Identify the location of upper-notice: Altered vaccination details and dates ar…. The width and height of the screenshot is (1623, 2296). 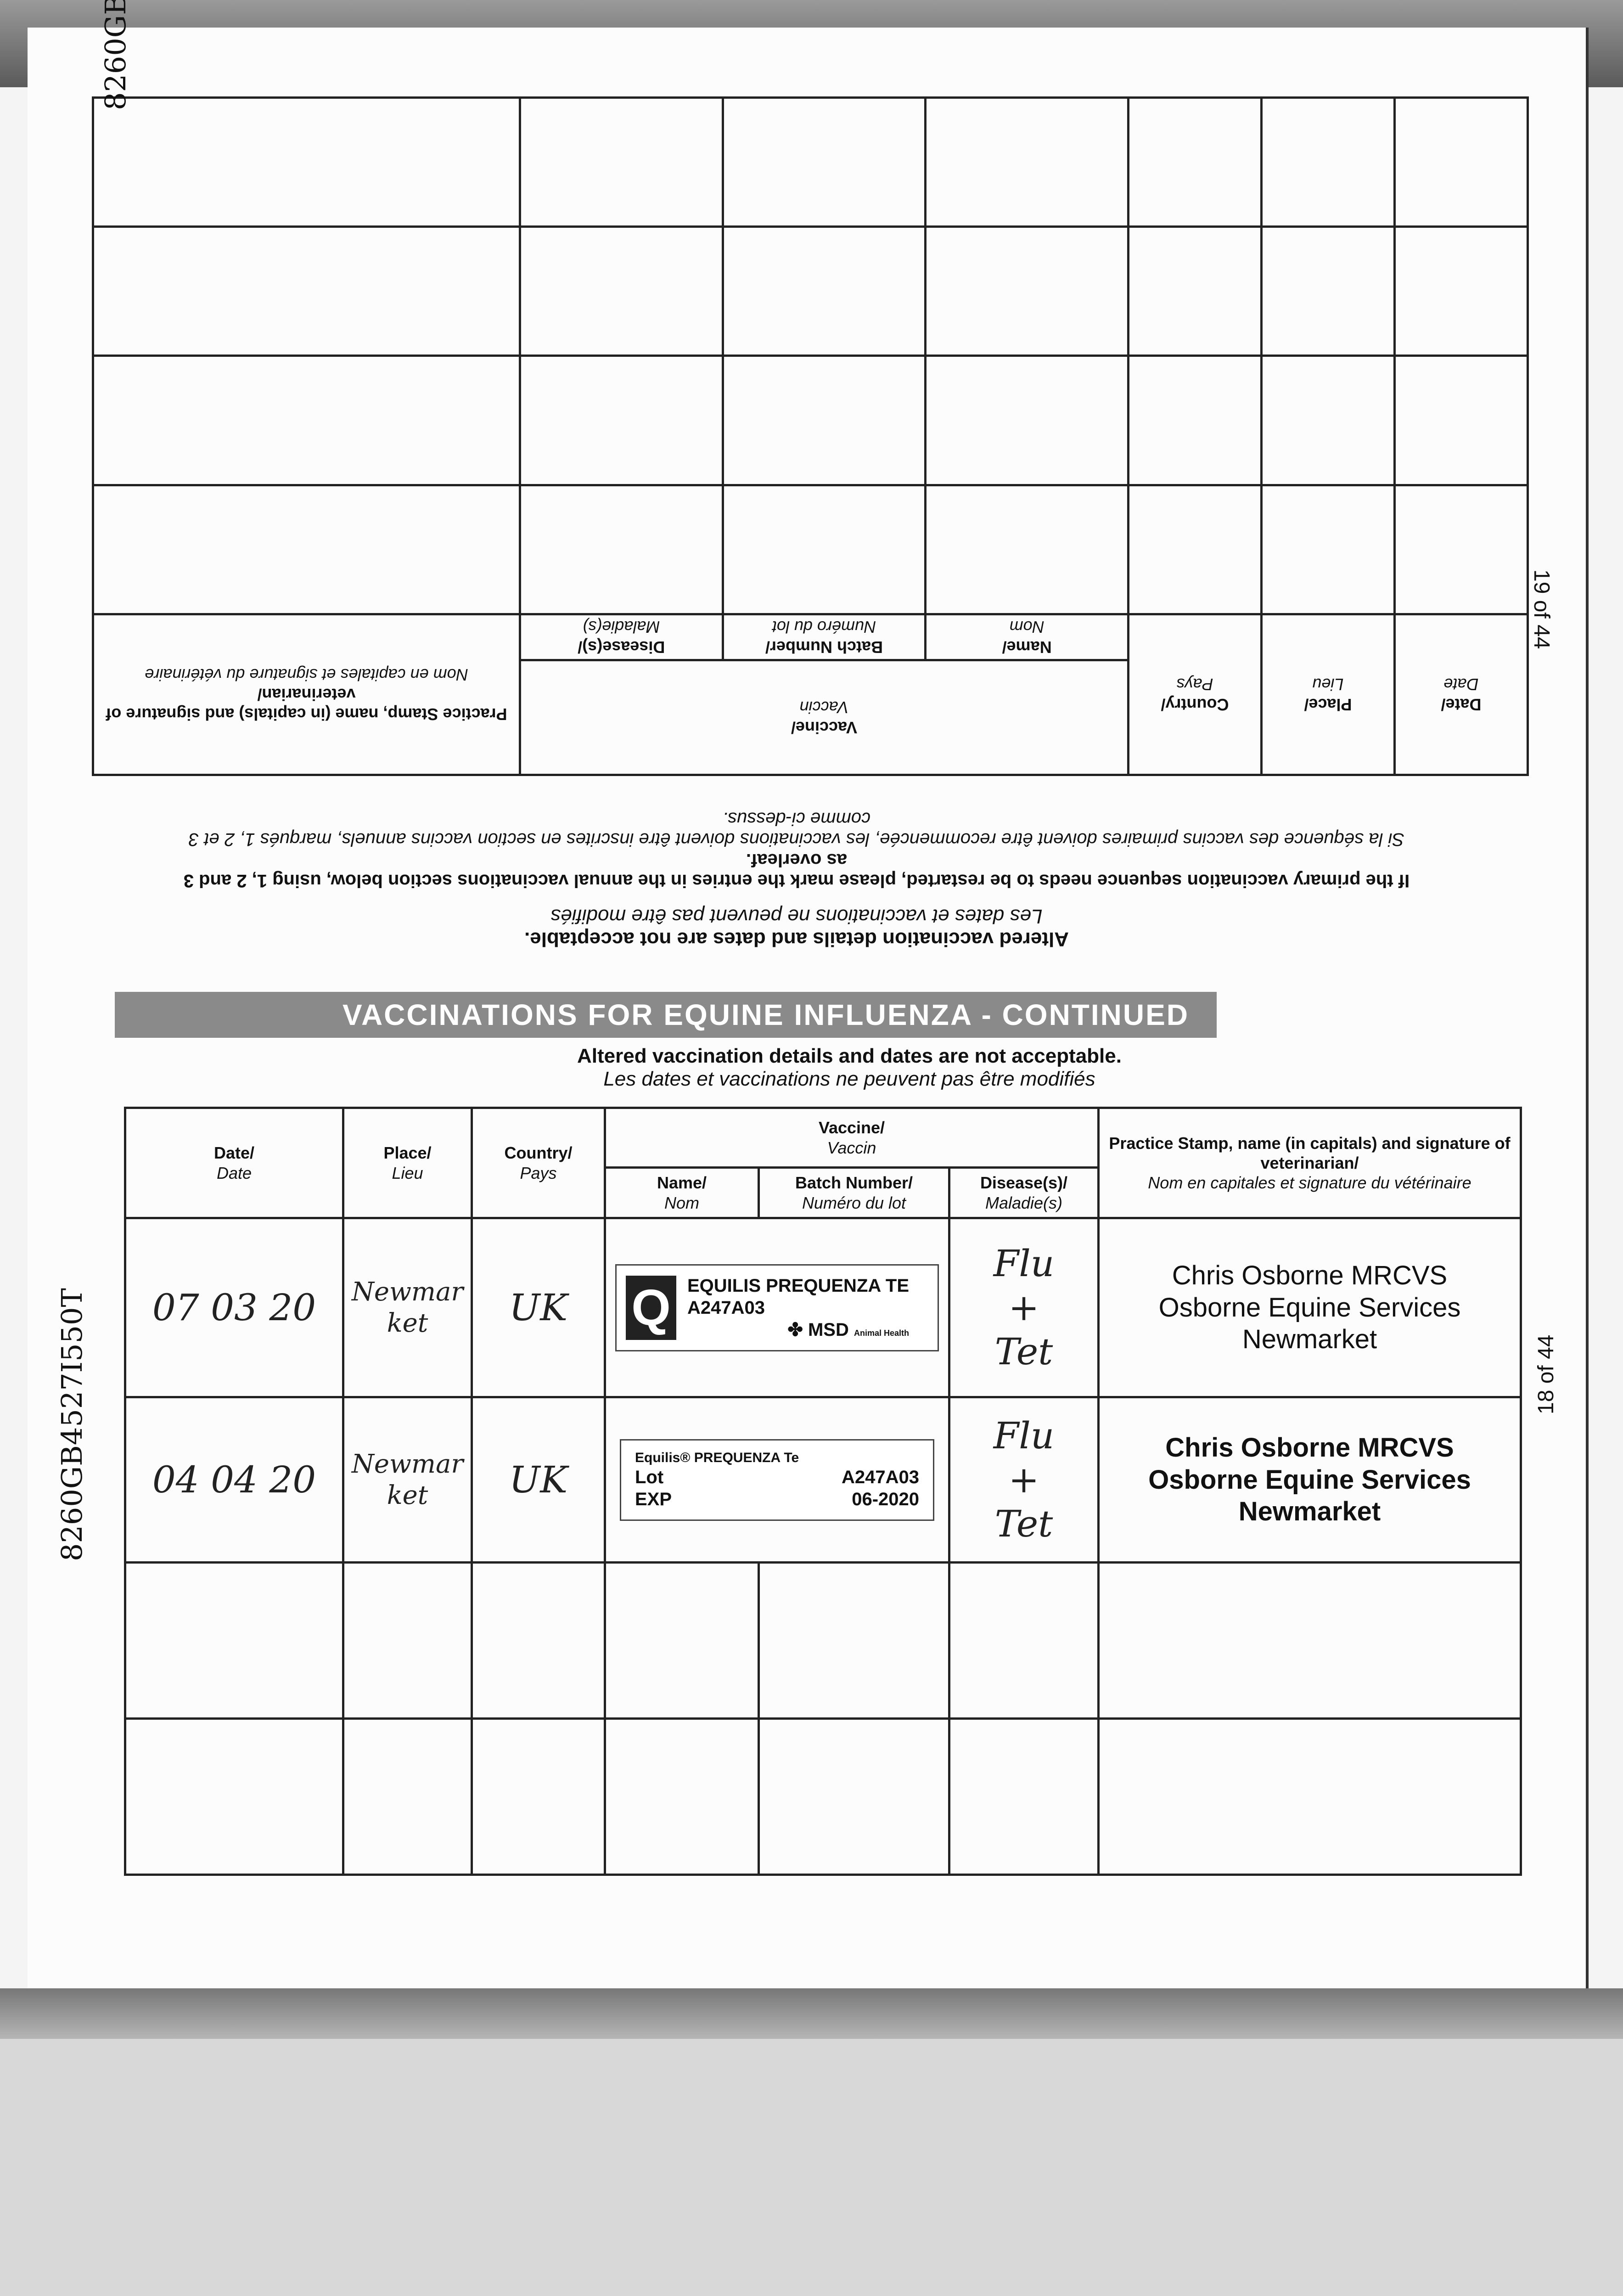
(796, 928).